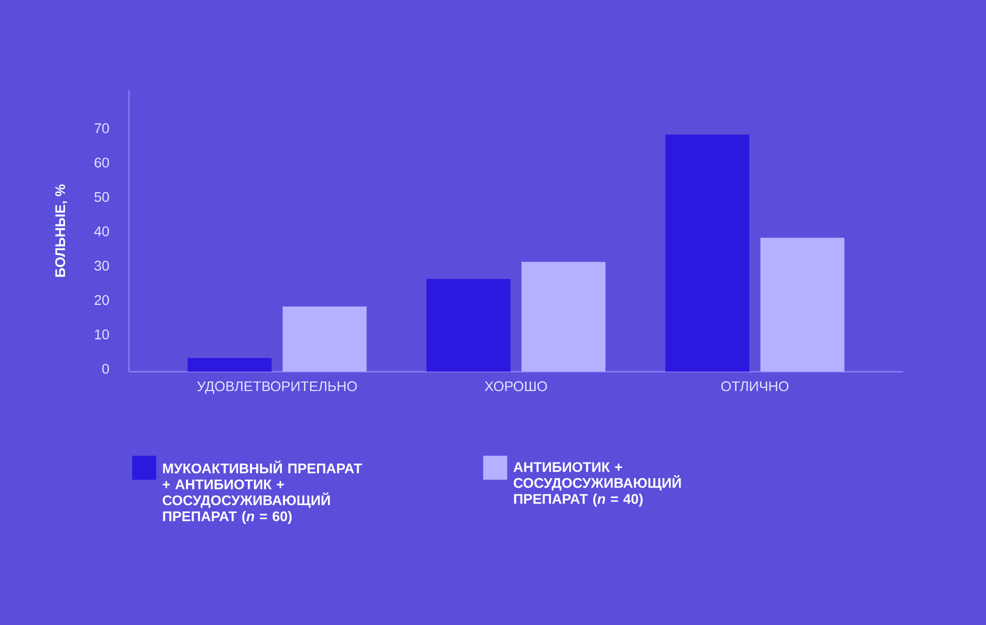 This screenshot has height=625, width=986. I want to click on x-tick-label: ХОРОШО, so click(515, 386).